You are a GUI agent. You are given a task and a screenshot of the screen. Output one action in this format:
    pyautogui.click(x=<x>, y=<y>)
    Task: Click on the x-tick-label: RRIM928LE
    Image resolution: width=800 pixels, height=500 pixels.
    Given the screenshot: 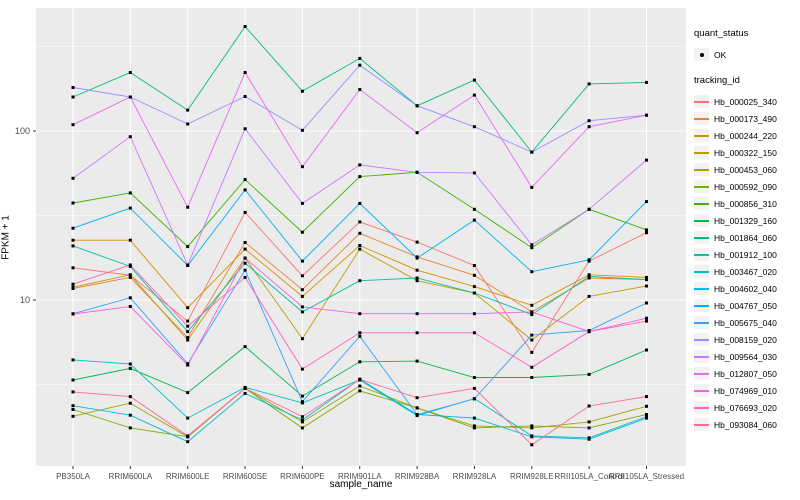 What is the action you would take?
    pyautogui.click(x=532, y=476)
    